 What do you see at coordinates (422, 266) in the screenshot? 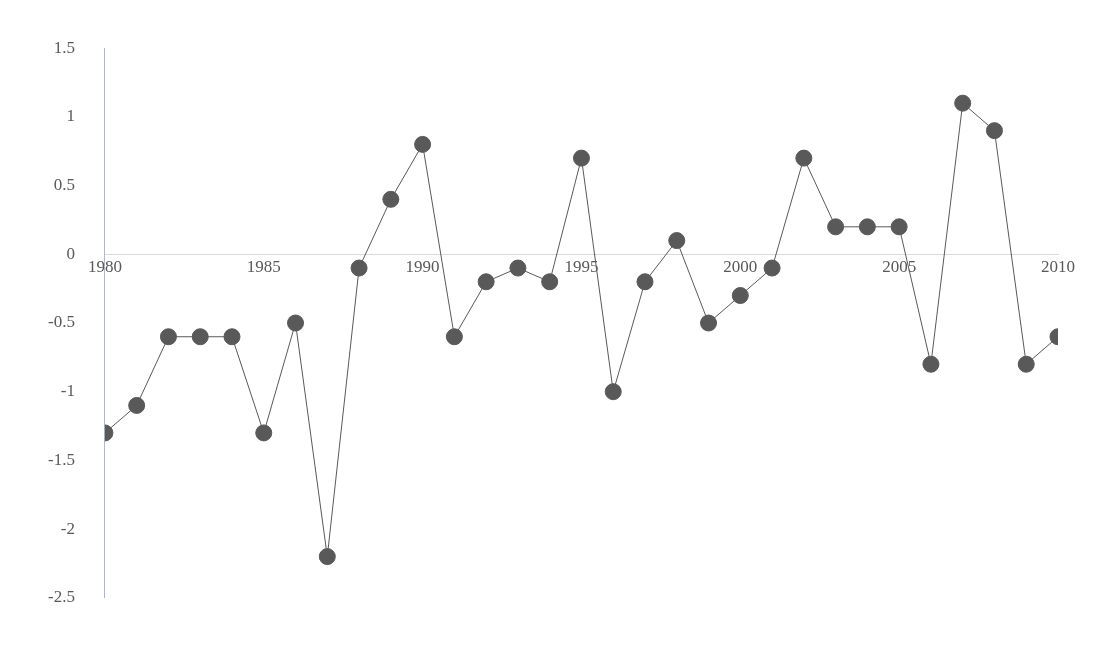
I see `x-tick-label: 1990` at bounding box center [422, 266].